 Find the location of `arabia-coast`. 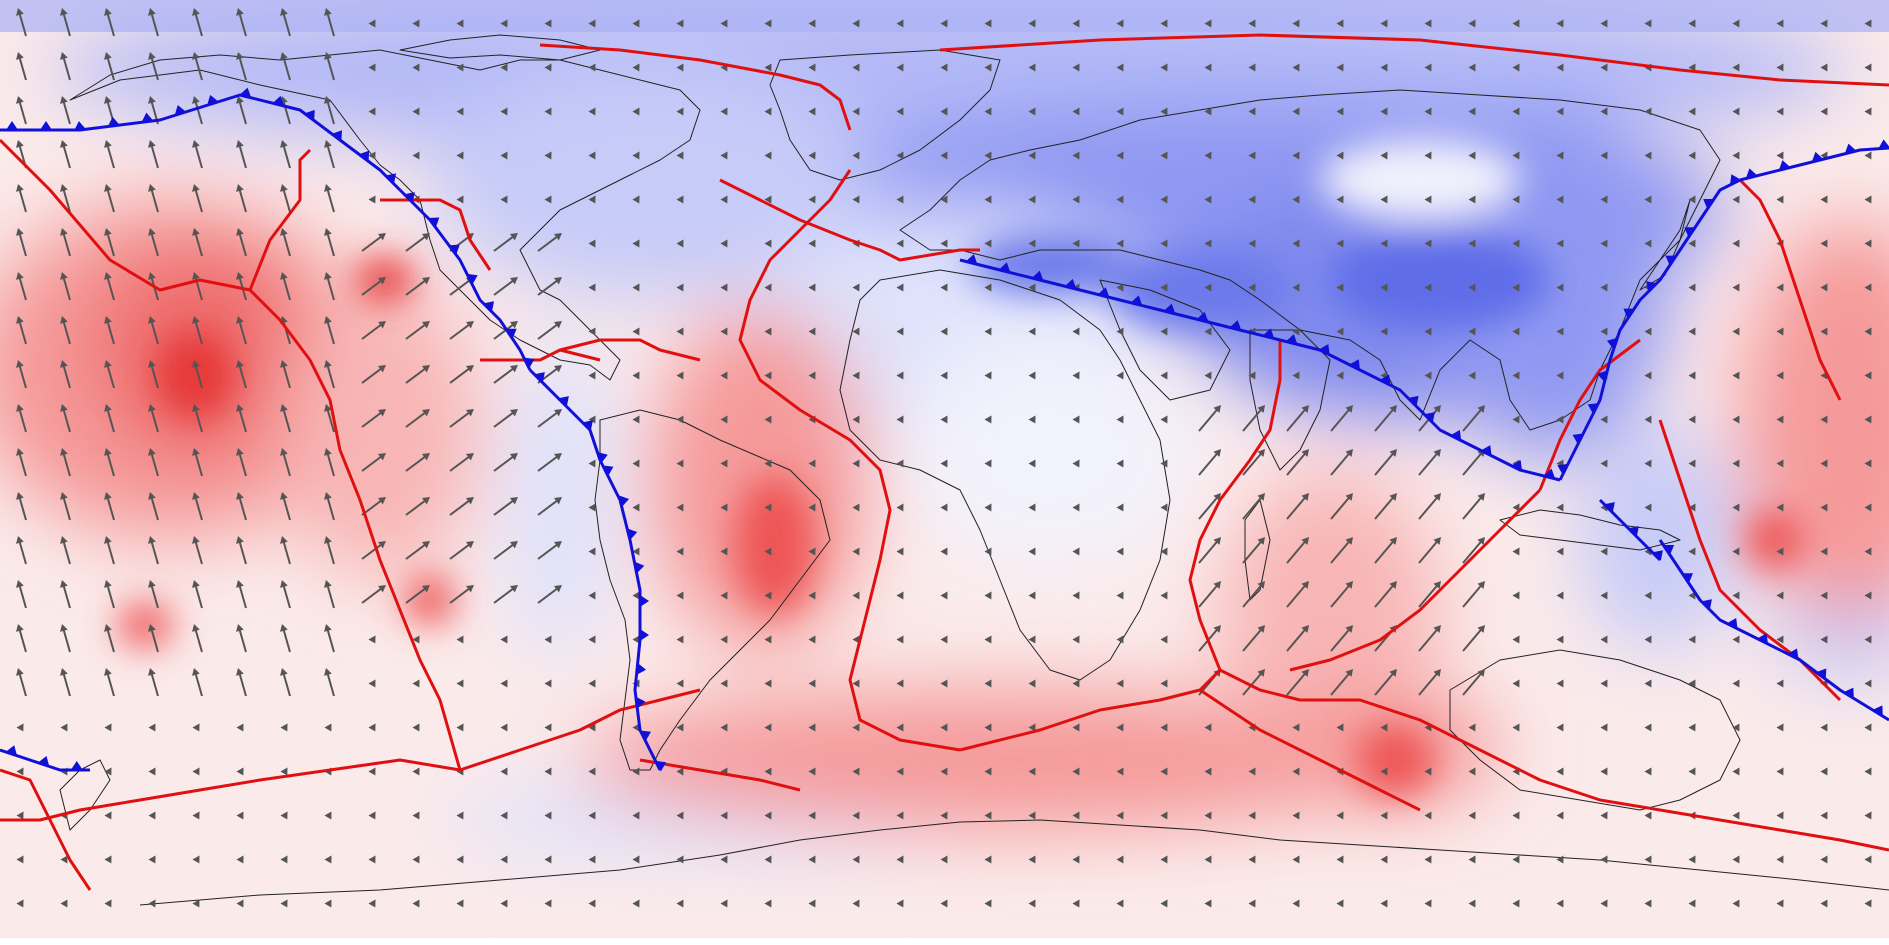

arabia-coast is located at coordinates (1165, 340).